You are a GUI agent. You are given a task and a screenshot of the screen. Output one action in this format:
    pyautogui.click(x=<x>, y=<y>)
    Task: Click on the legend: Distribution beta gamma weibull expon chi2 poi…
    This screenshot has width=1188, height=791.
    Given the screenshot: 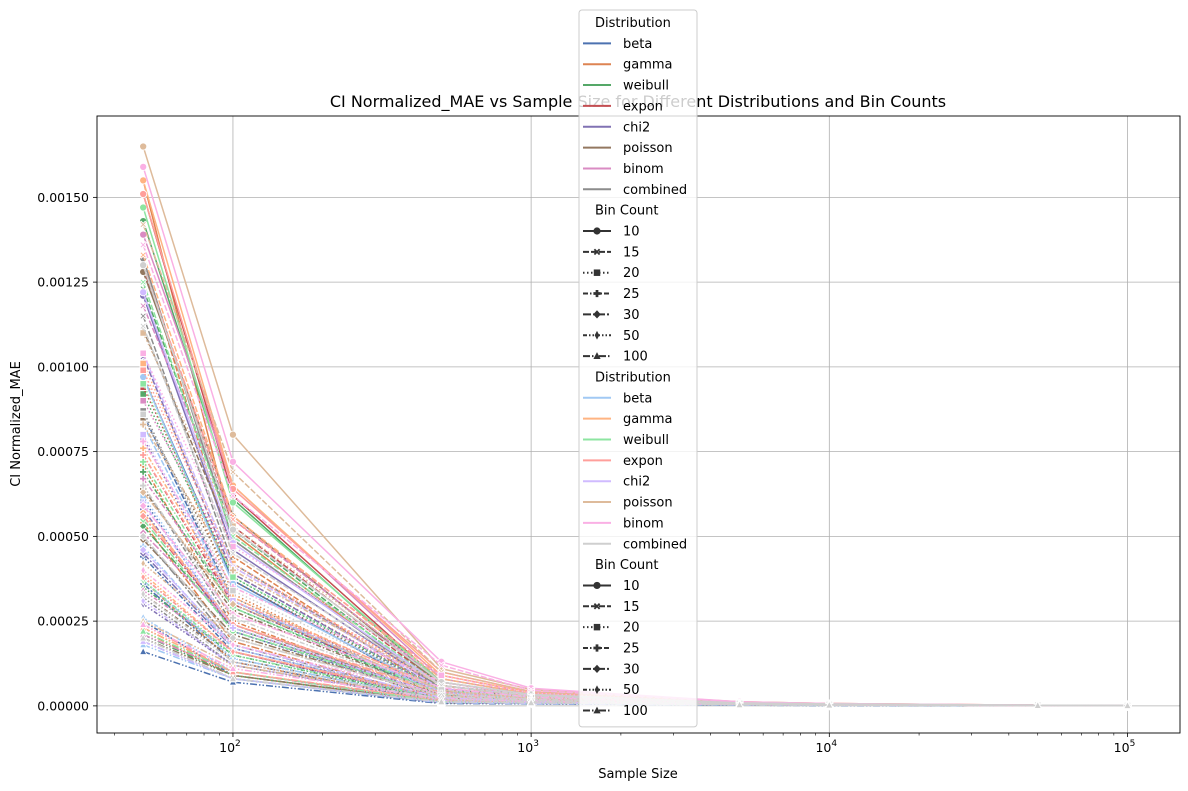 What is the action you would take?
    pyautogui.click(x=638, y=368)
    